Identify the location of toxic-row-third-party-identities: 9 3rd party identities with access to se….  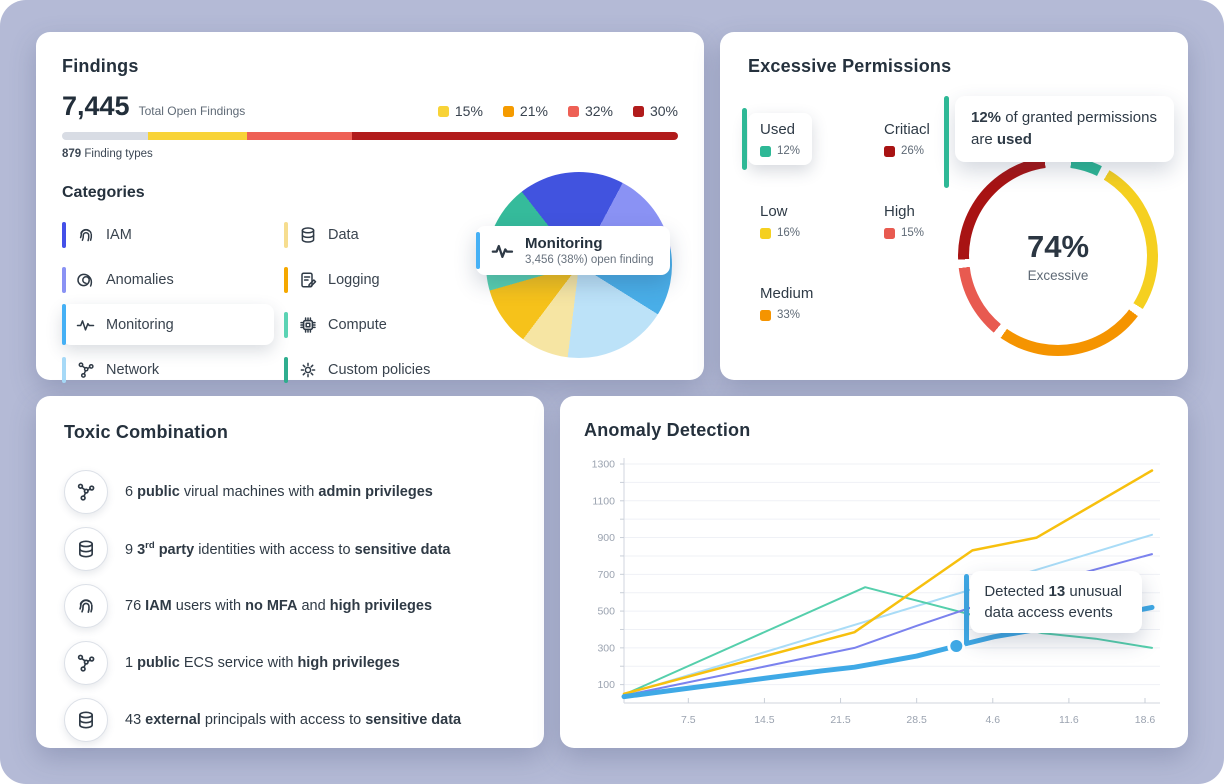
(290, 549).